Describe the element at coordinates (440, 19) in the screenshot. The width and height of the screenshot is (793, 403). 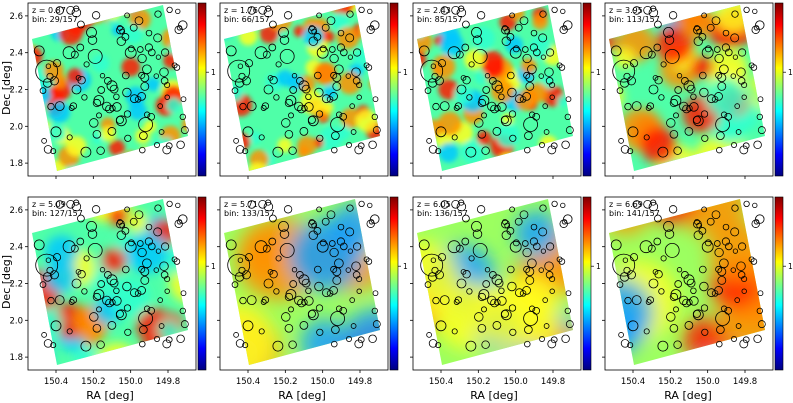
I see `bin-label: bin: 85/157` at that location.